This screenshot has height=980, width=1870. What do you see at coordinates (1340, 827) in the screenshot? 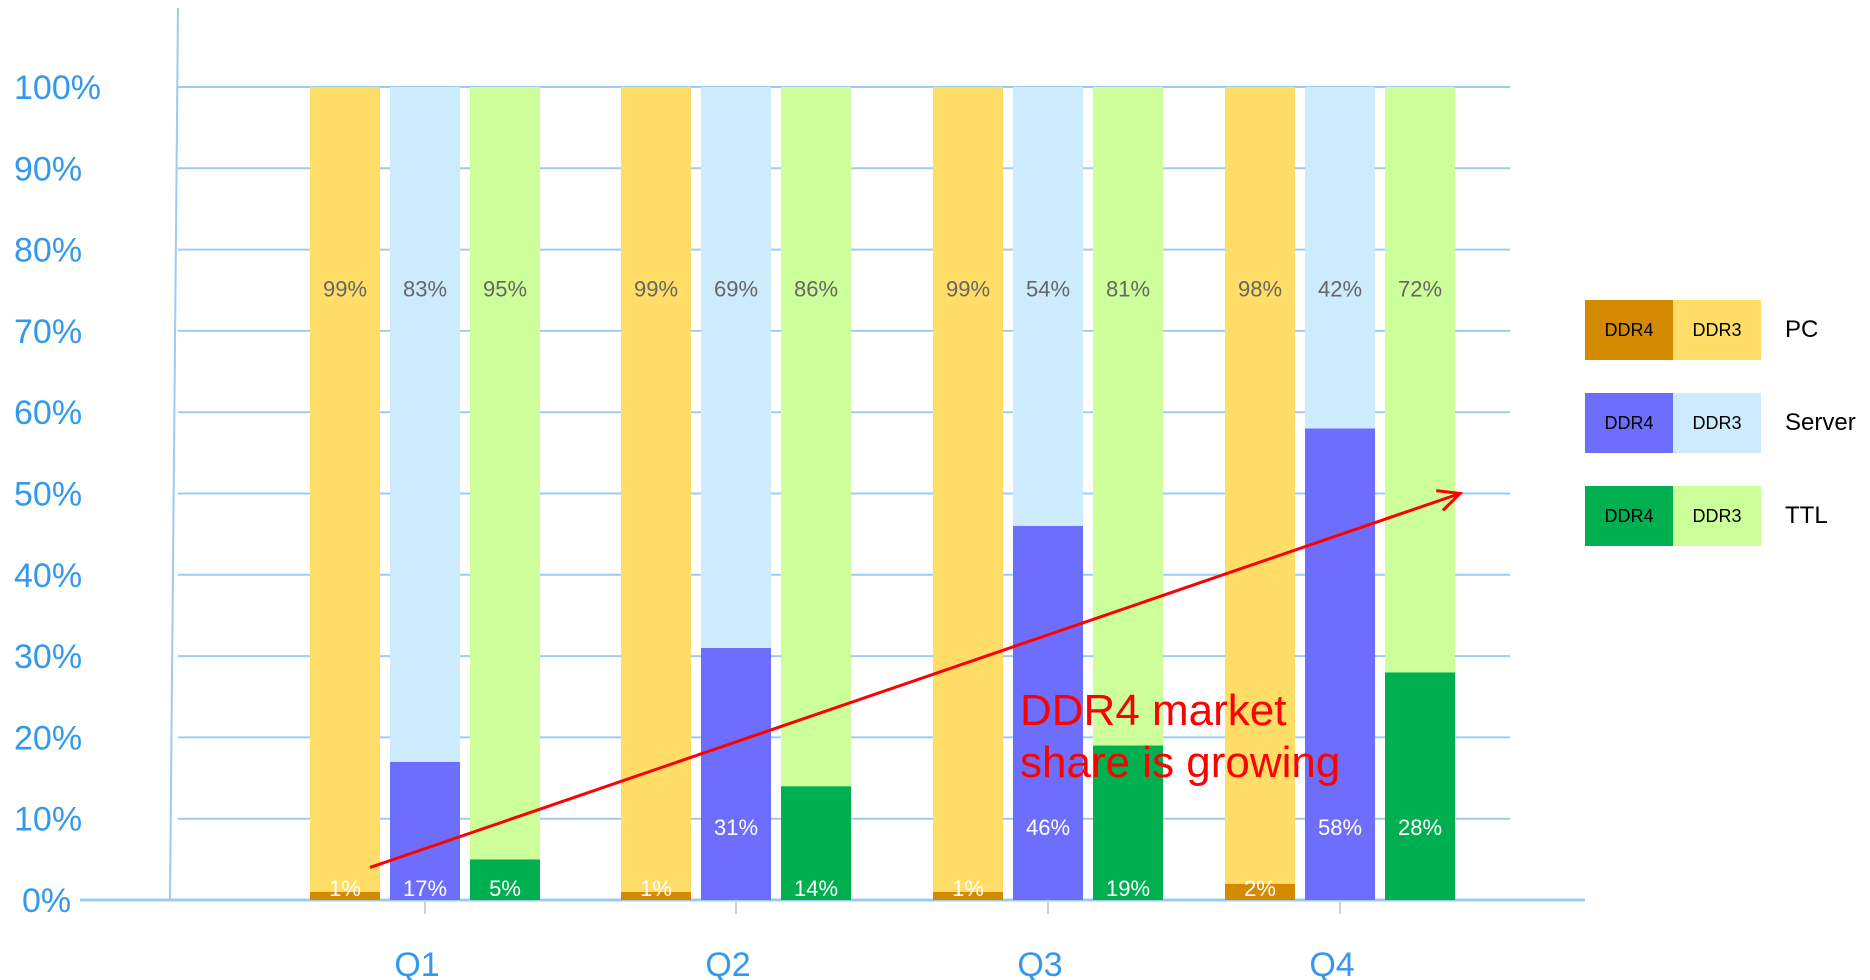
I see `bar-value-label: 58%` at bounding box center [1340, 827].